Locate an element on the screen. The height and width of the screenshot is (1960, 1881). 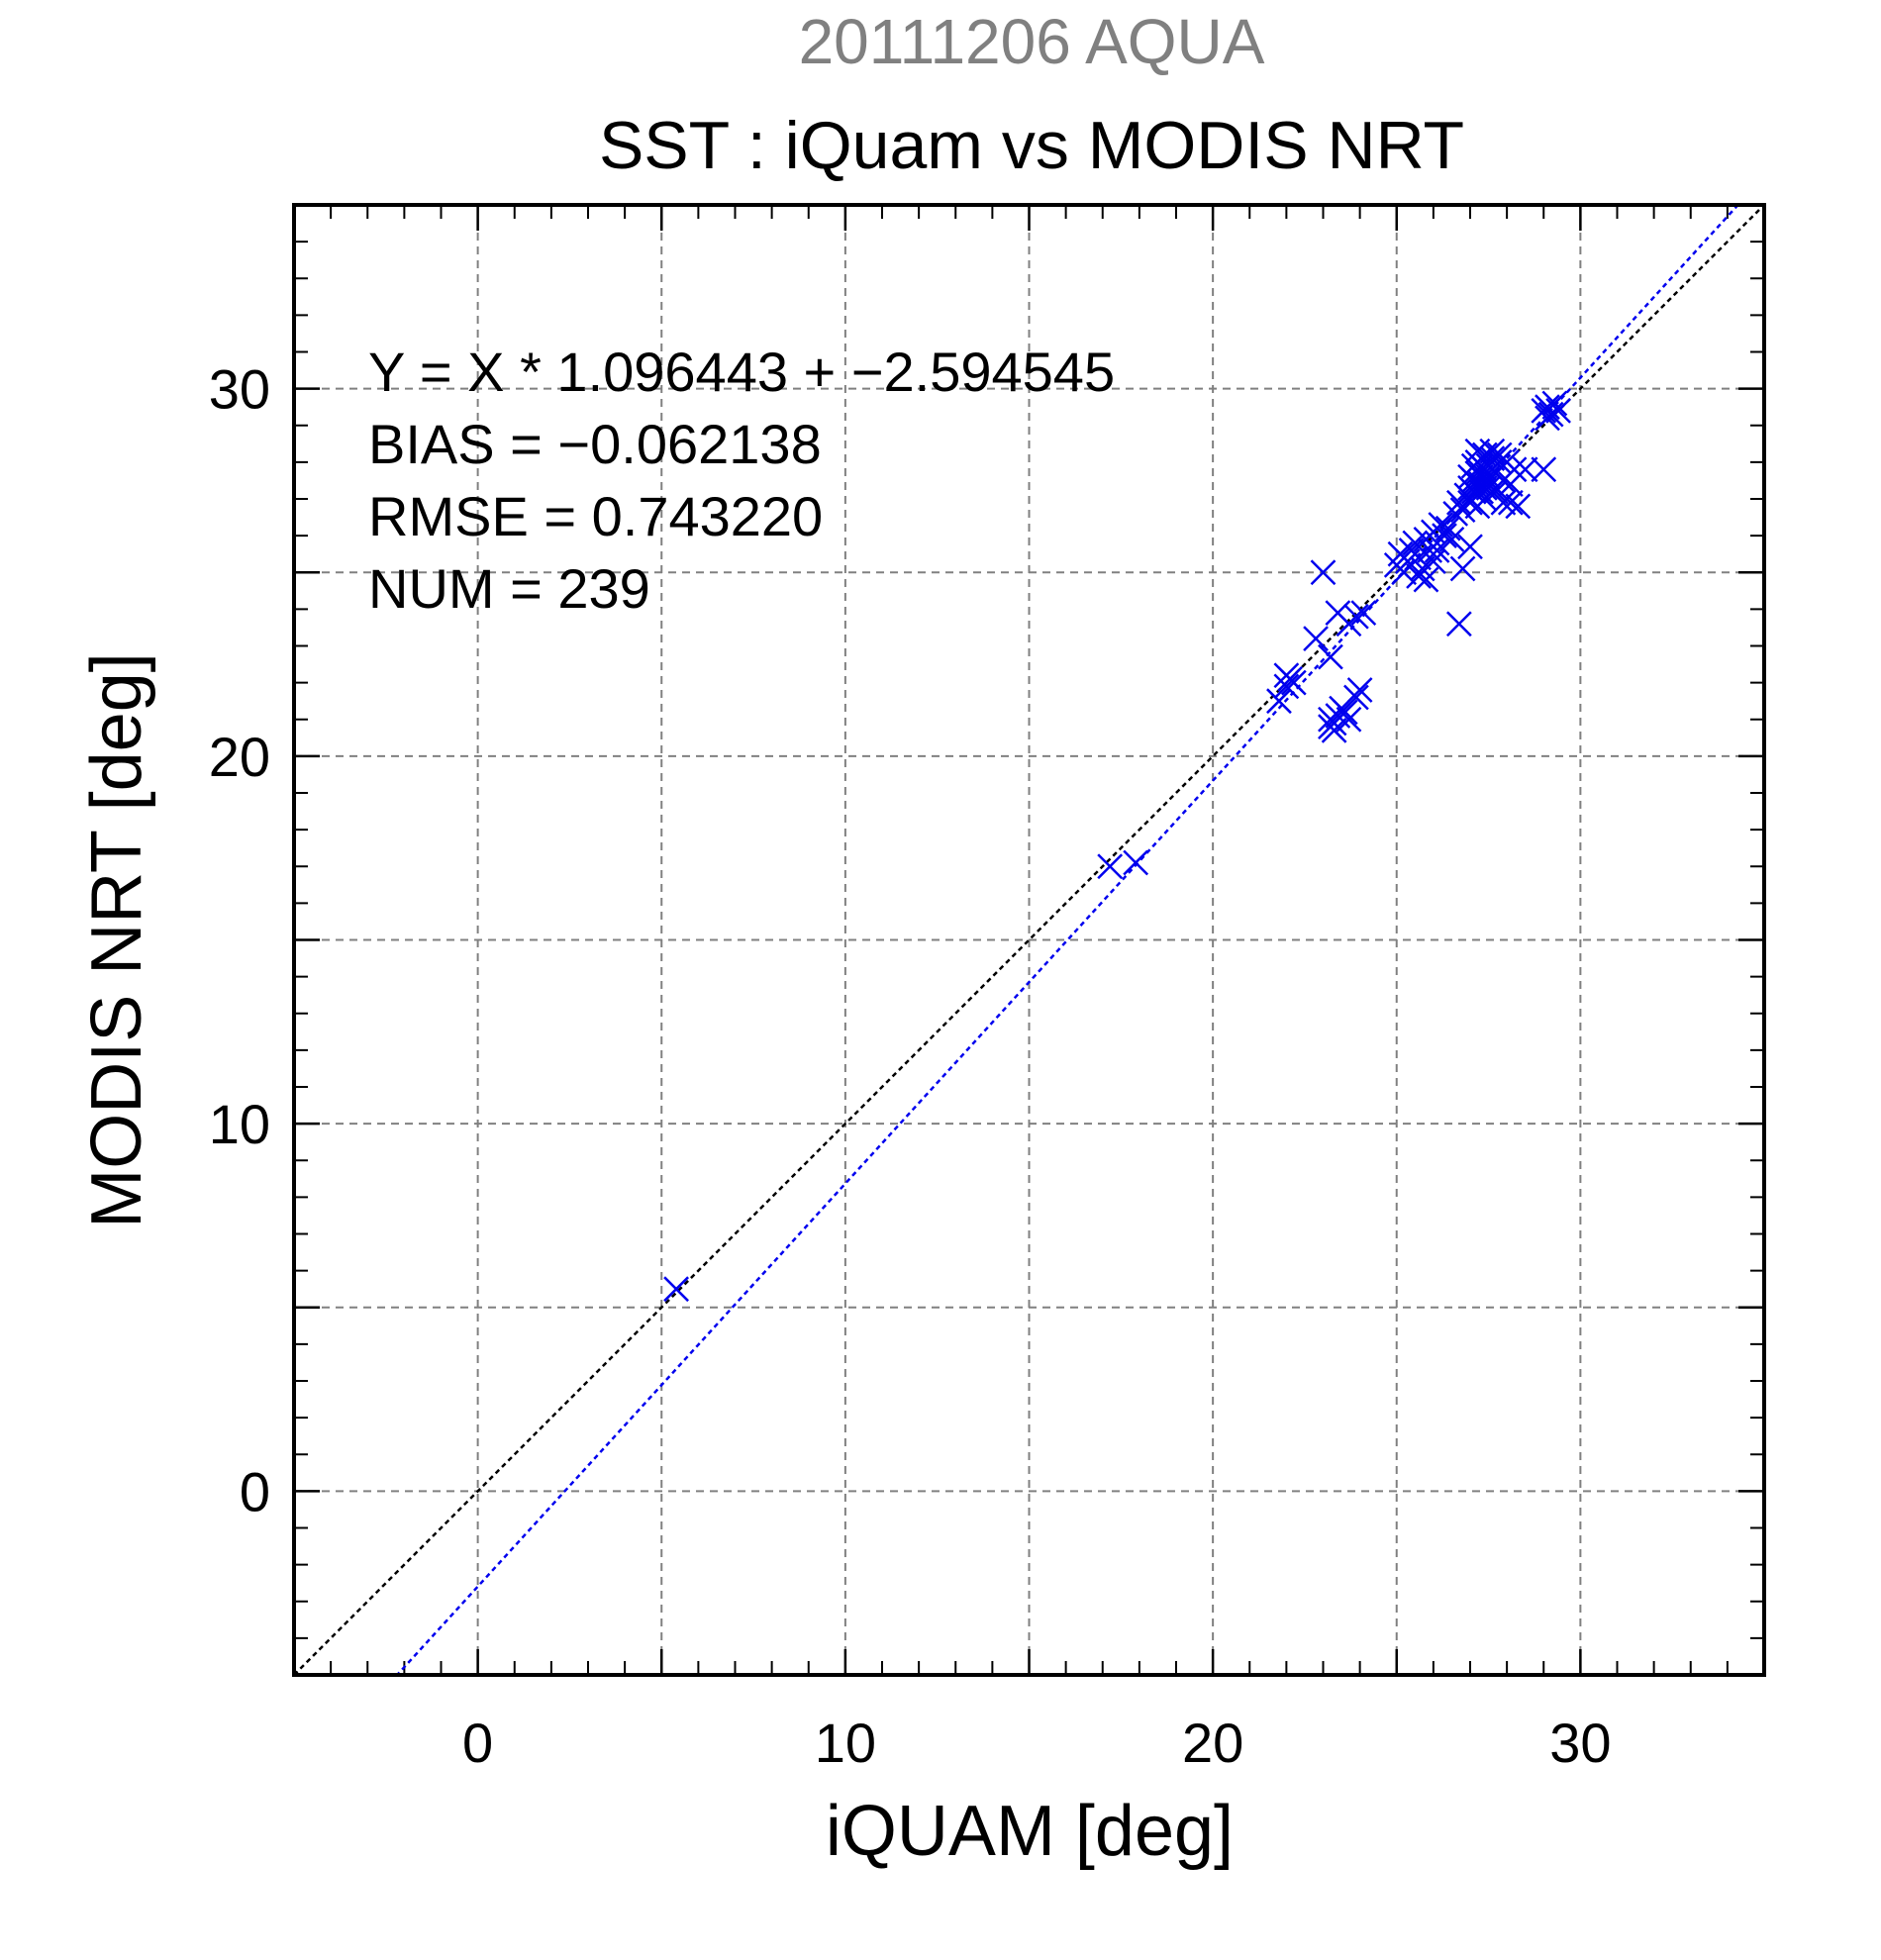
x-tick-label: 30 is located at coordinates (1580, 1743).